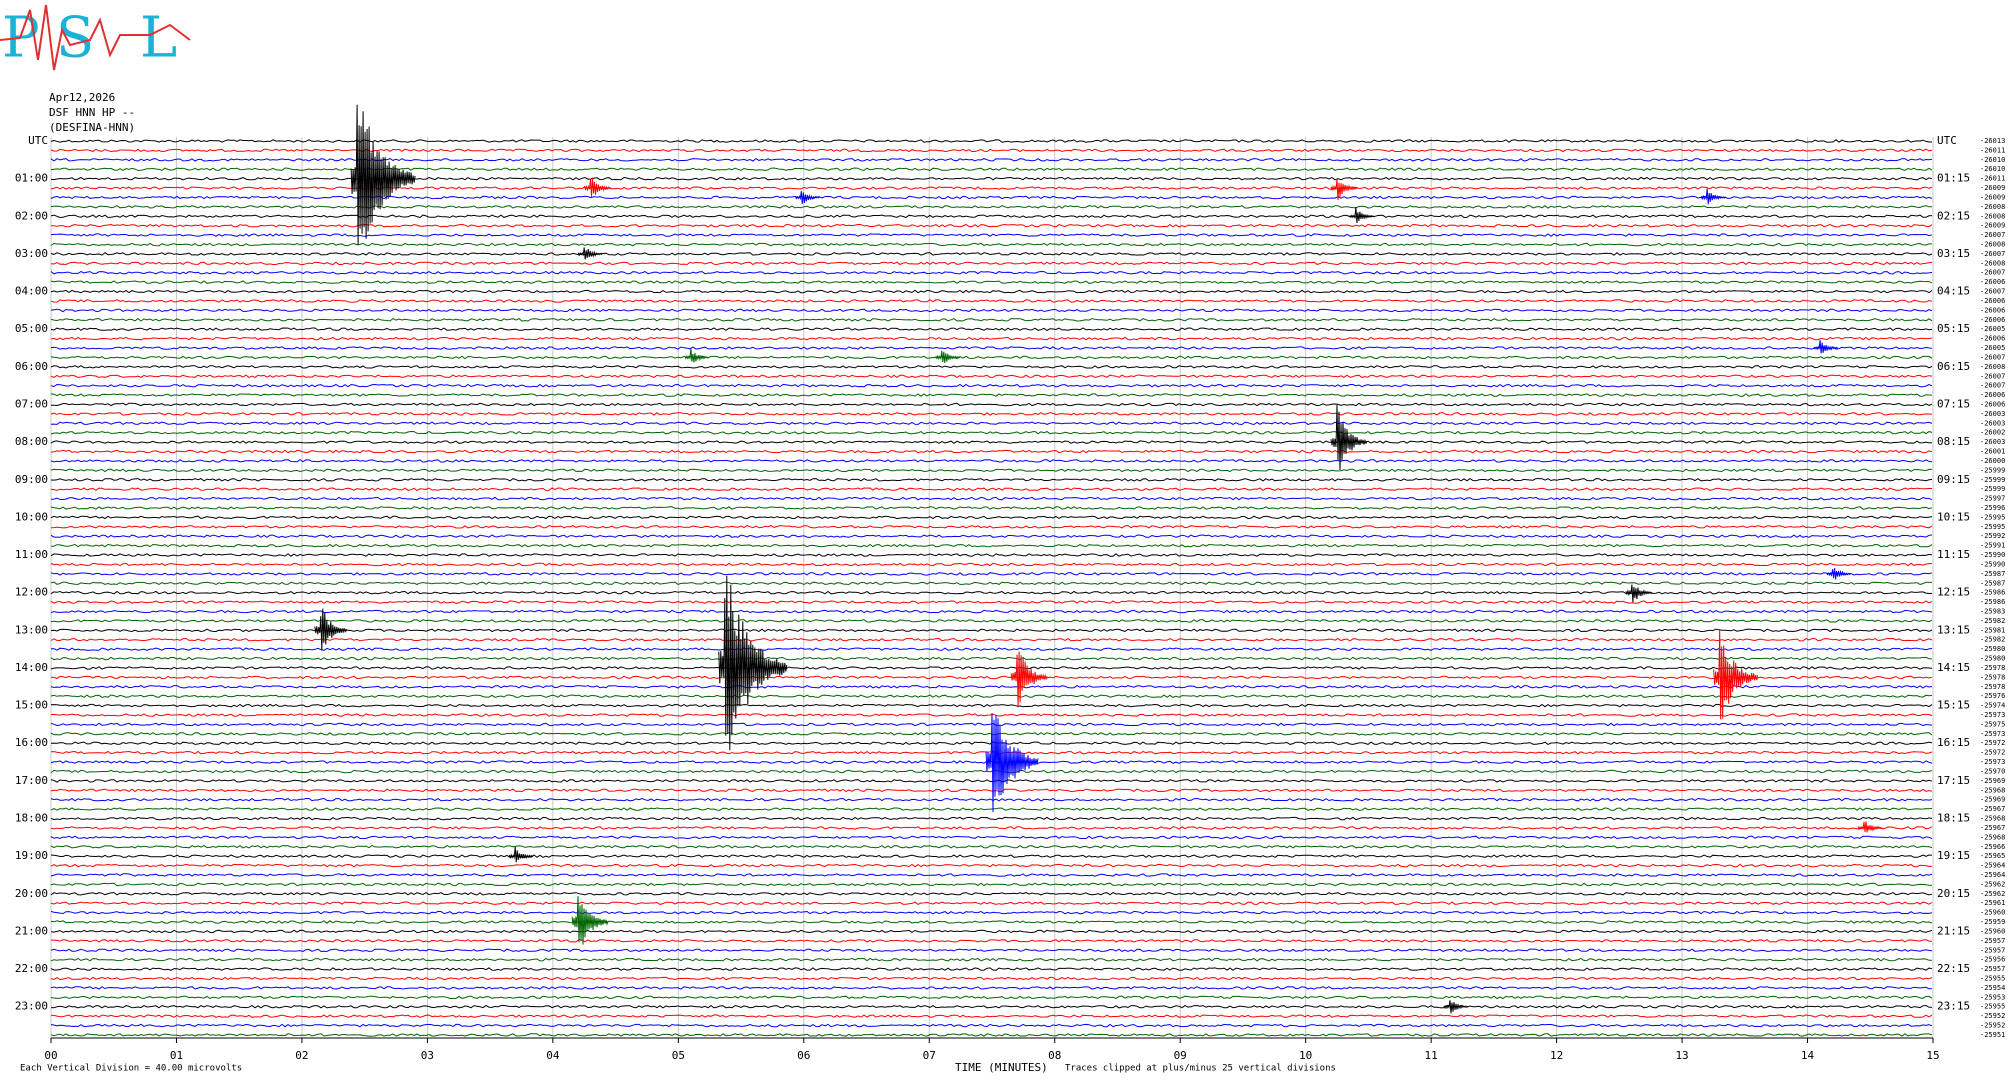  I want to click on trace-offset: -25961, so click(1992, 903).